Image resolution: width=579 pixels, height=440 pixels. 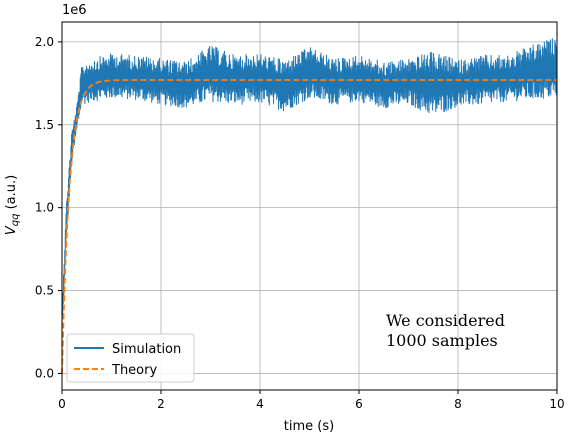 What do you see at coordinates (458, 404) in the screenshot?
I see `x-tick-label: 8` at bounding box center [458, 404].